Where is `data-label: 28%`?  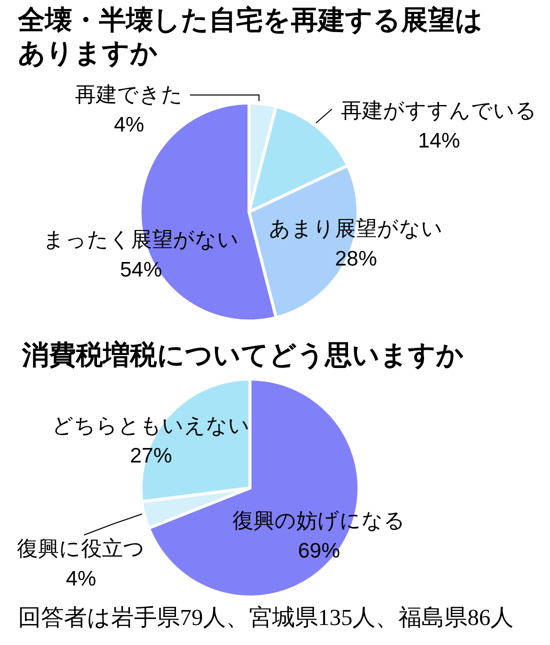 data-label: 28% is located at coordinates (356, 259).